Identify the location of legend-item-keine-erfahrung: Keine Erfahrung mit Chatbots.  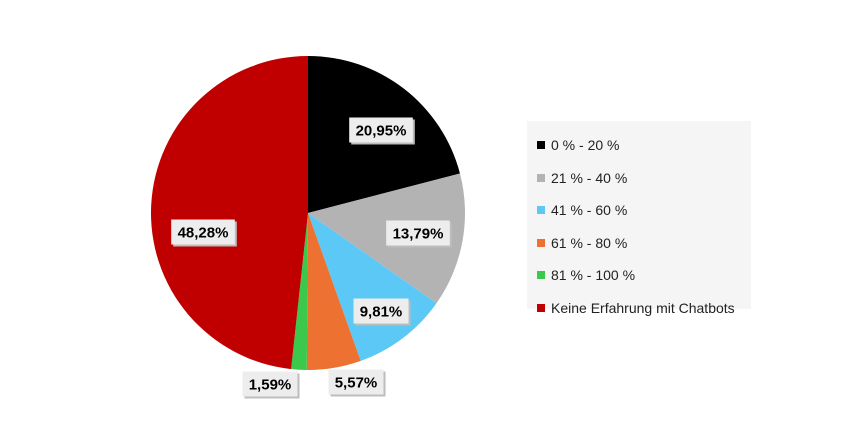
(644, 308).